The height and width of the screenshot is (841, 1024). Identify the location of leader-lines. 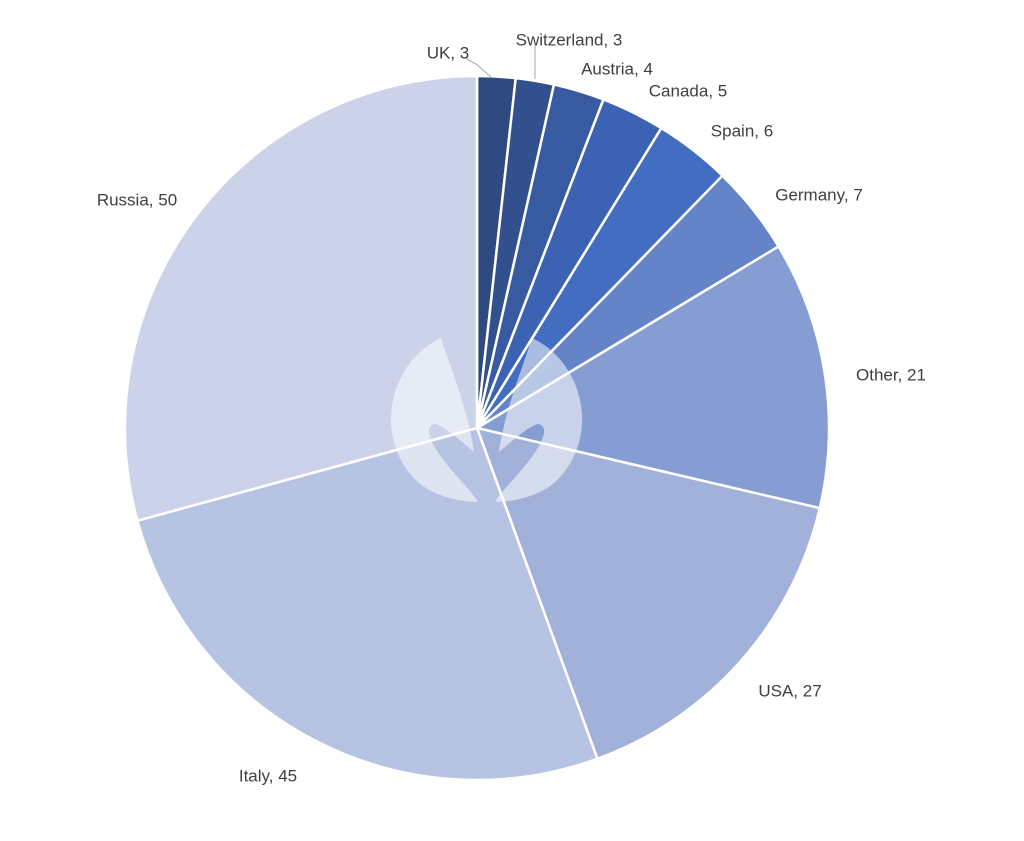
(500, 62).